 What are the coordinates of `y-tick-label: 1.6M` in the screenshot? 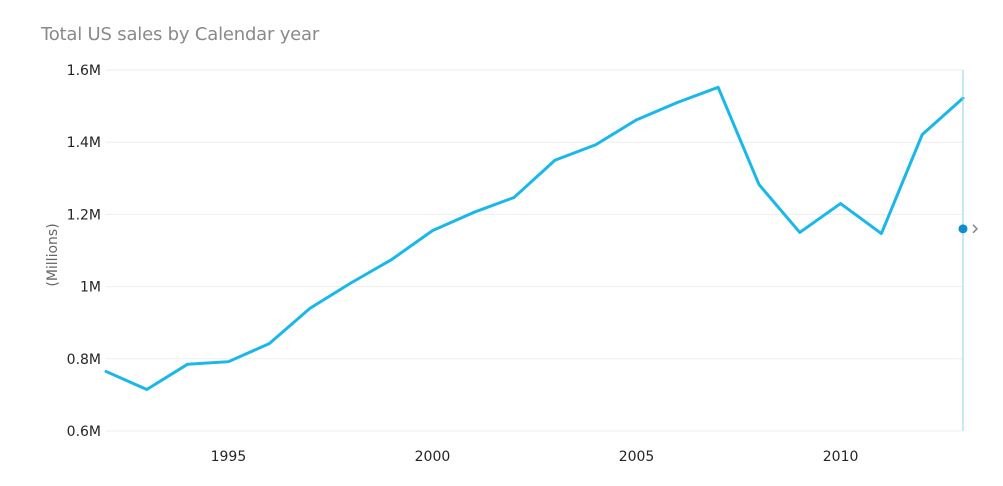 It's located at (84, 71).